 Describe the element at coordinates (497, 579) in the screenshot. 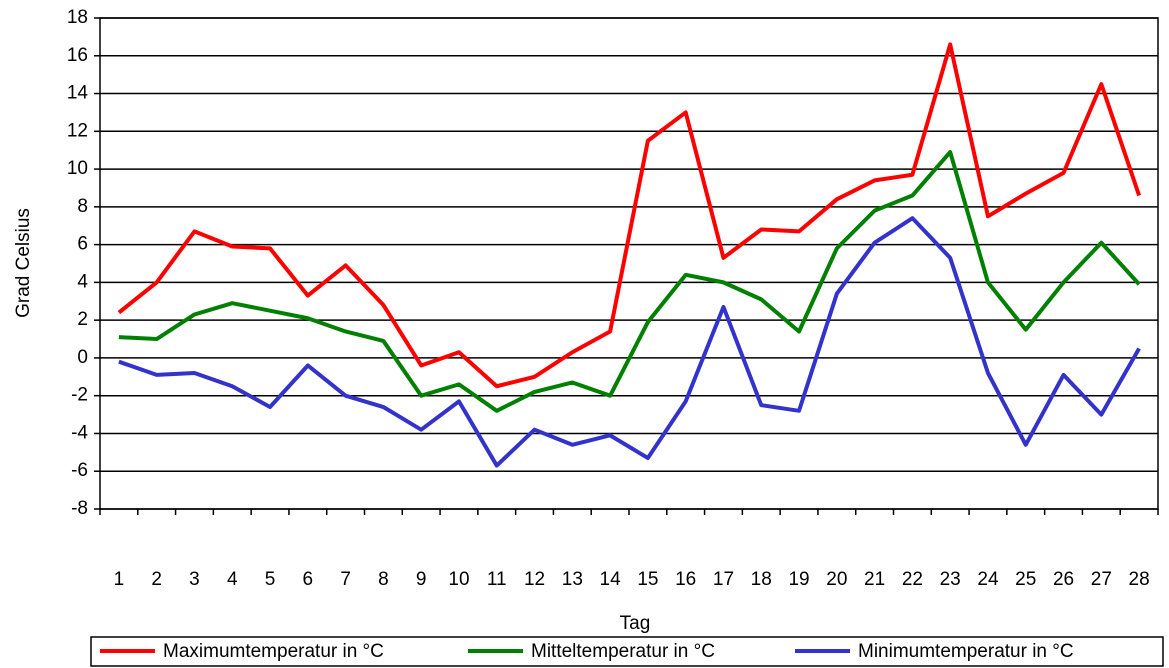

I see `x-tick-label: 11` at that location.